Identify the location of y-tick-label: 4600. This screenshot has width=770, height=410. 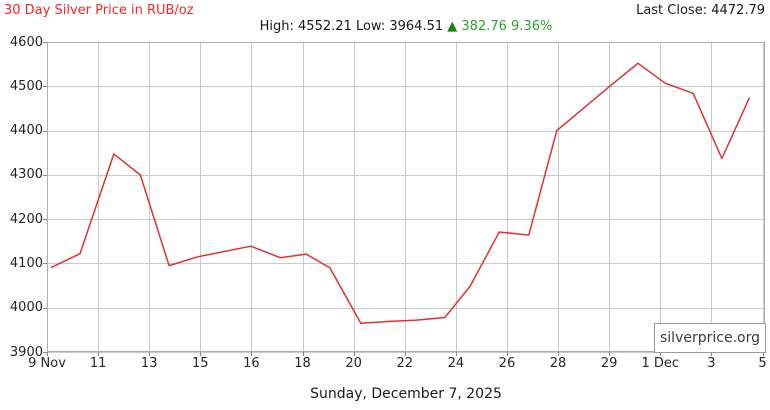
(26, 42).